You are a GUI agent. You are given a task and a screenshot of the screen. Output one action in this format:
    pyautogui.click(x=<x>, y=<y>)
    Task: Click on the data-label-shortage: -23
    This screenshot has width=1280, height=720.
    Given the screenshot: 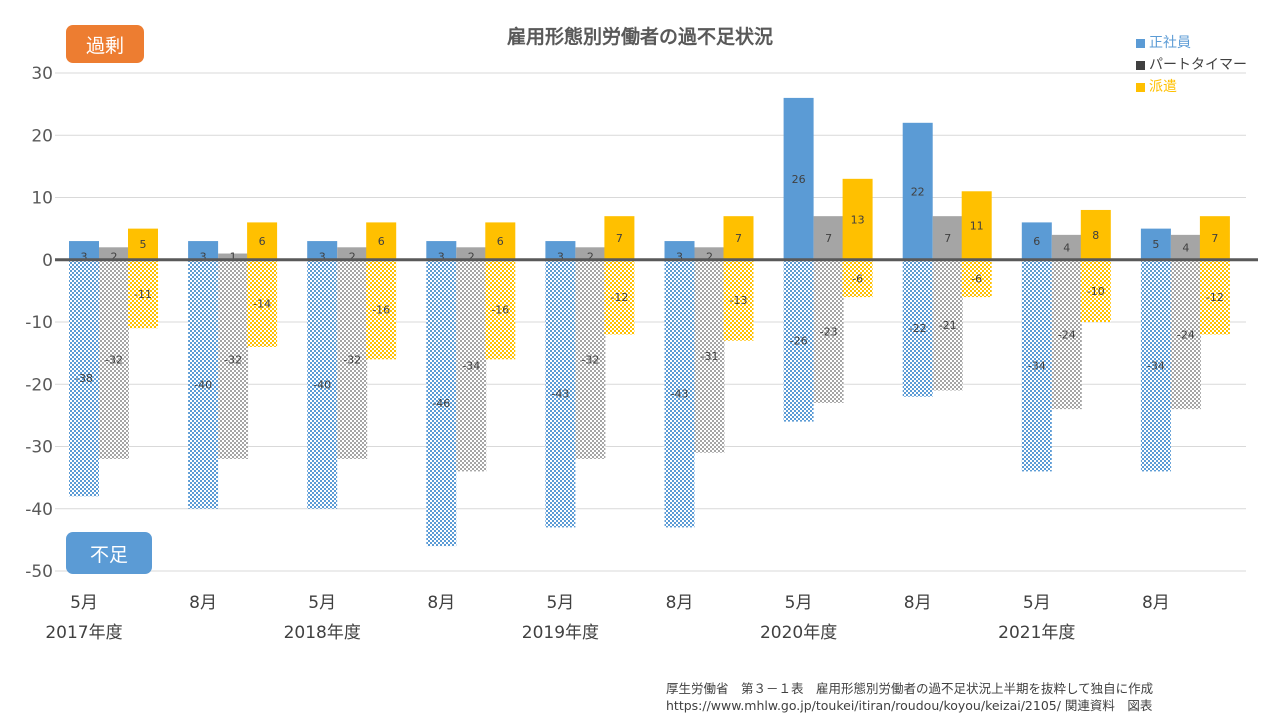 What is the action you would take?
    pyautogui.click(x=829, y=331)
    